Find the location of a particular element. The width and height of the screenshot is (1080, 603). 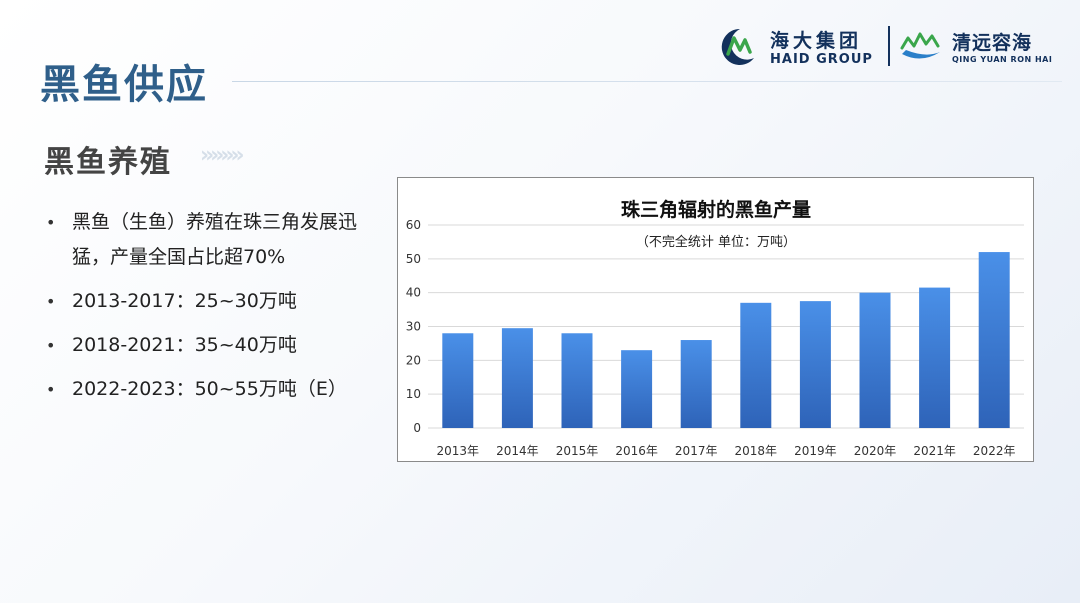

x-tick-label: 2017年 is located at coordinates (696, 451).